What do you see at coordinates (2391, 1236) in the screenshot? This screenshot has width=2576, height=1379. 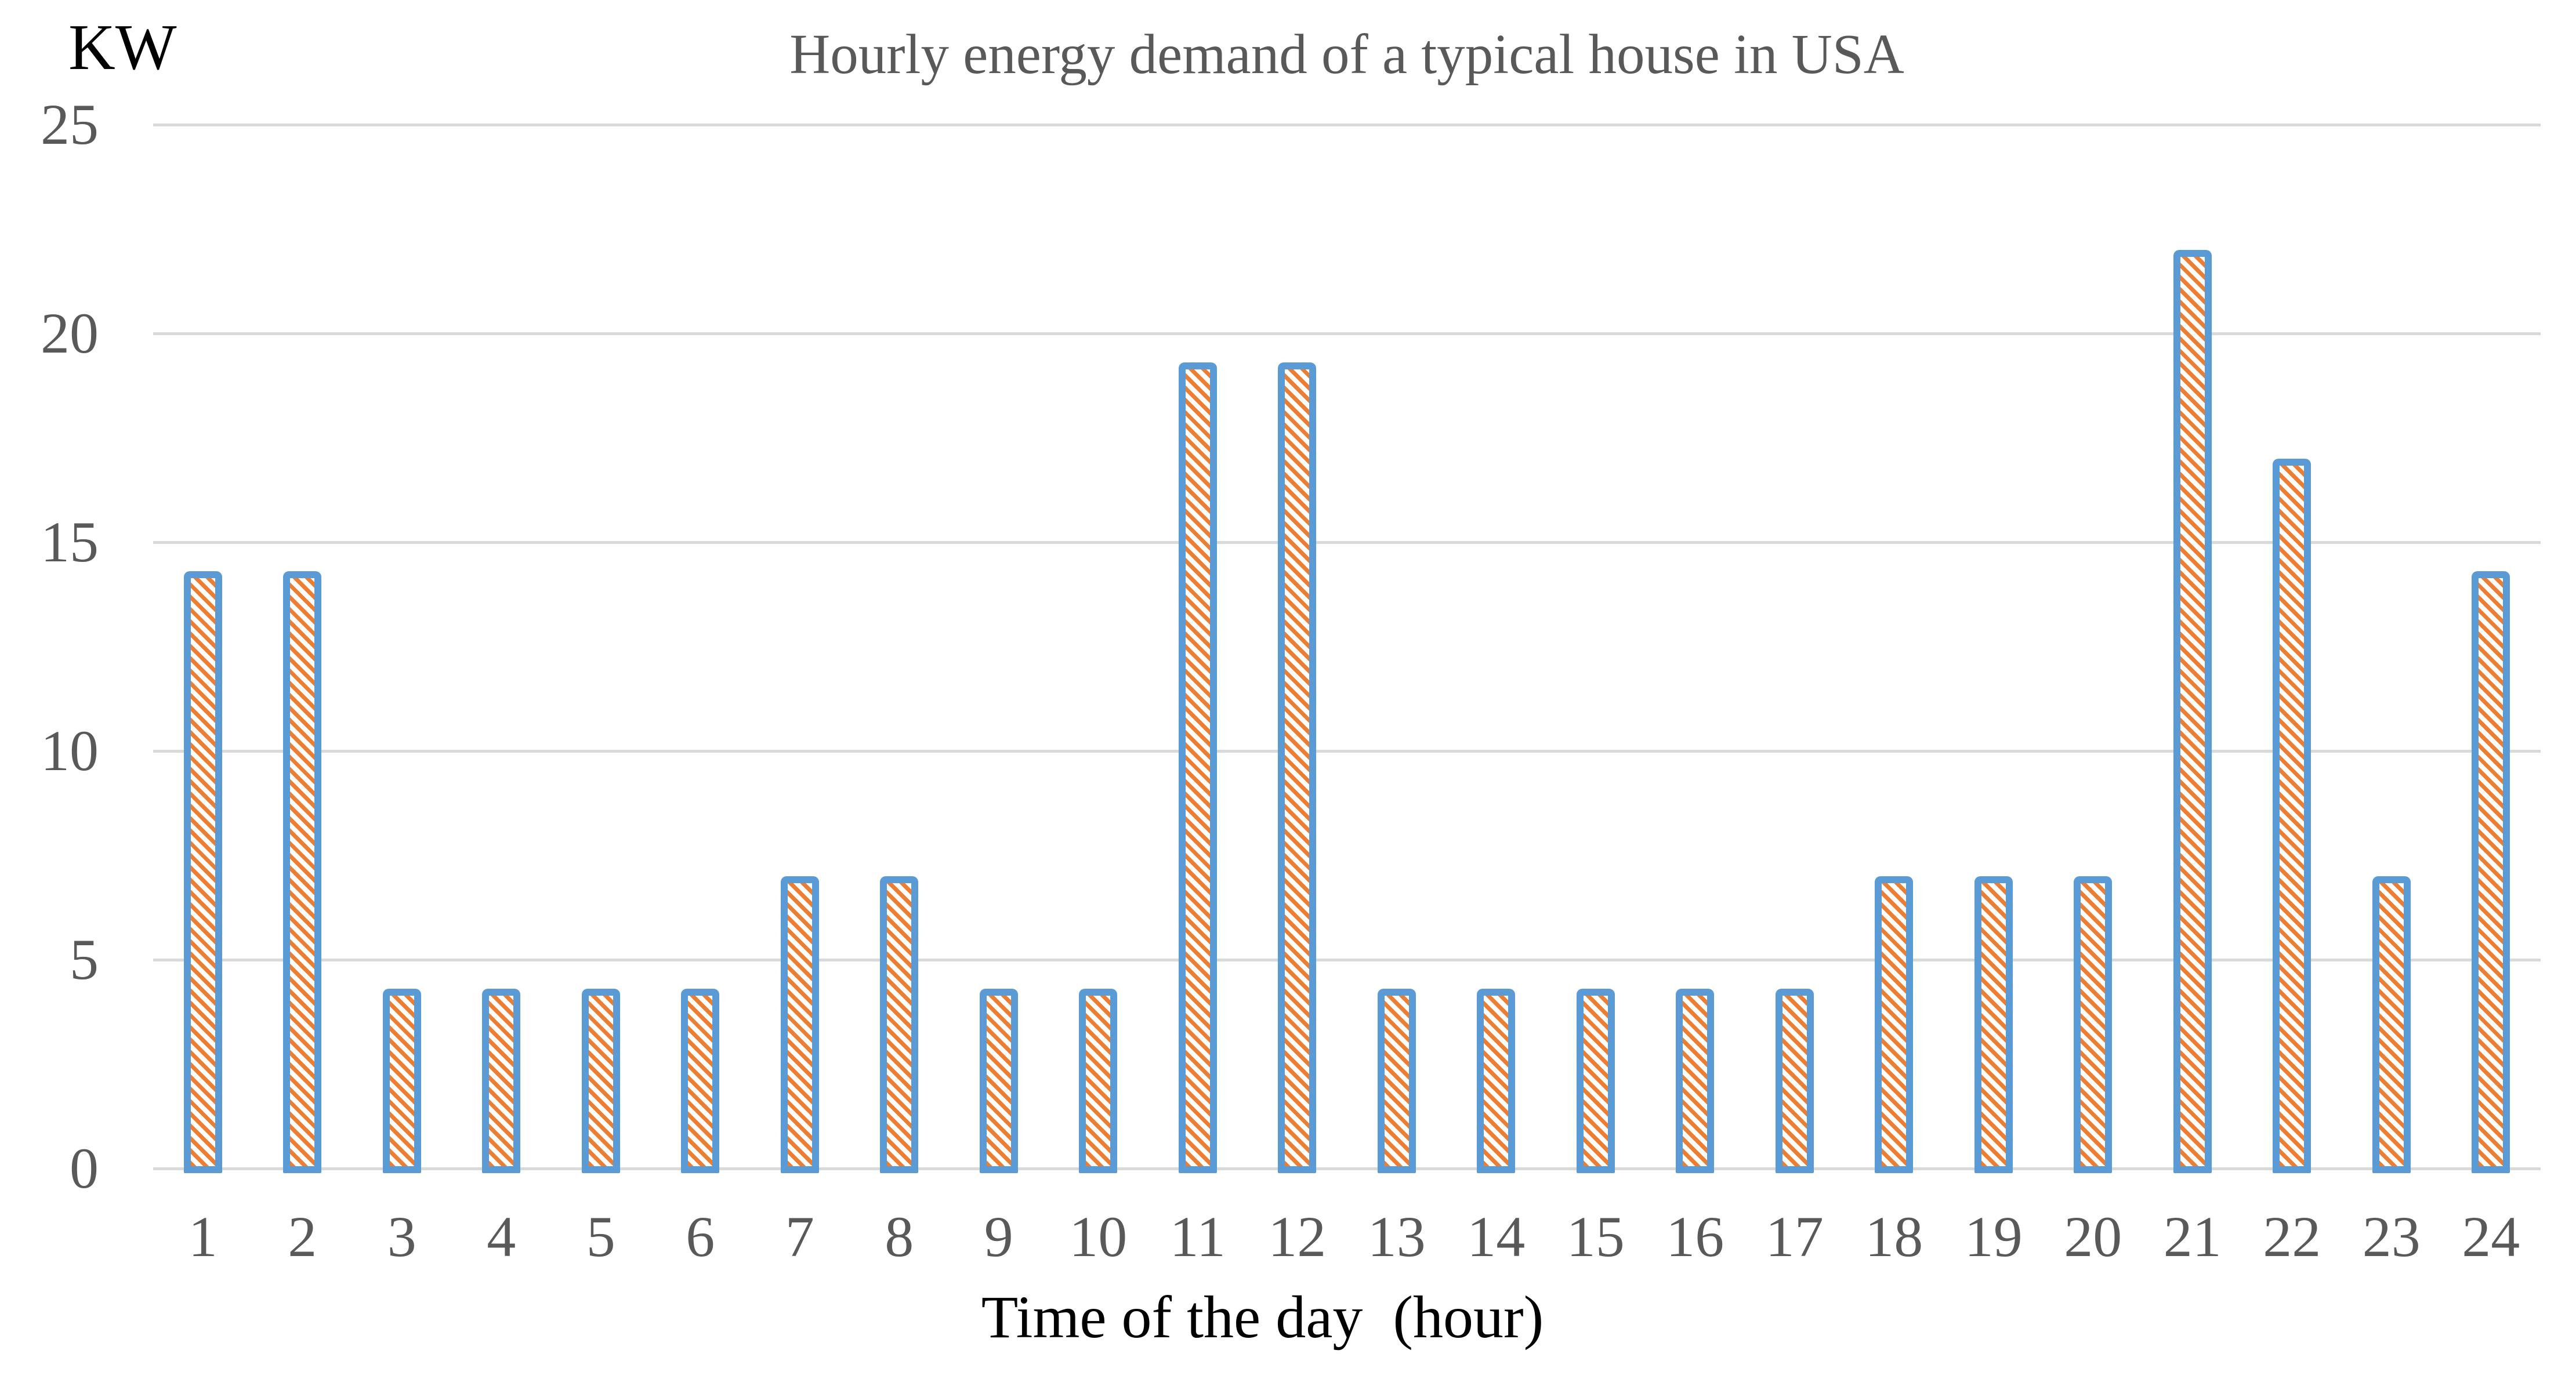 I see `x-axis-tick-label-23: 23` at bounding box center [2391, 1236].